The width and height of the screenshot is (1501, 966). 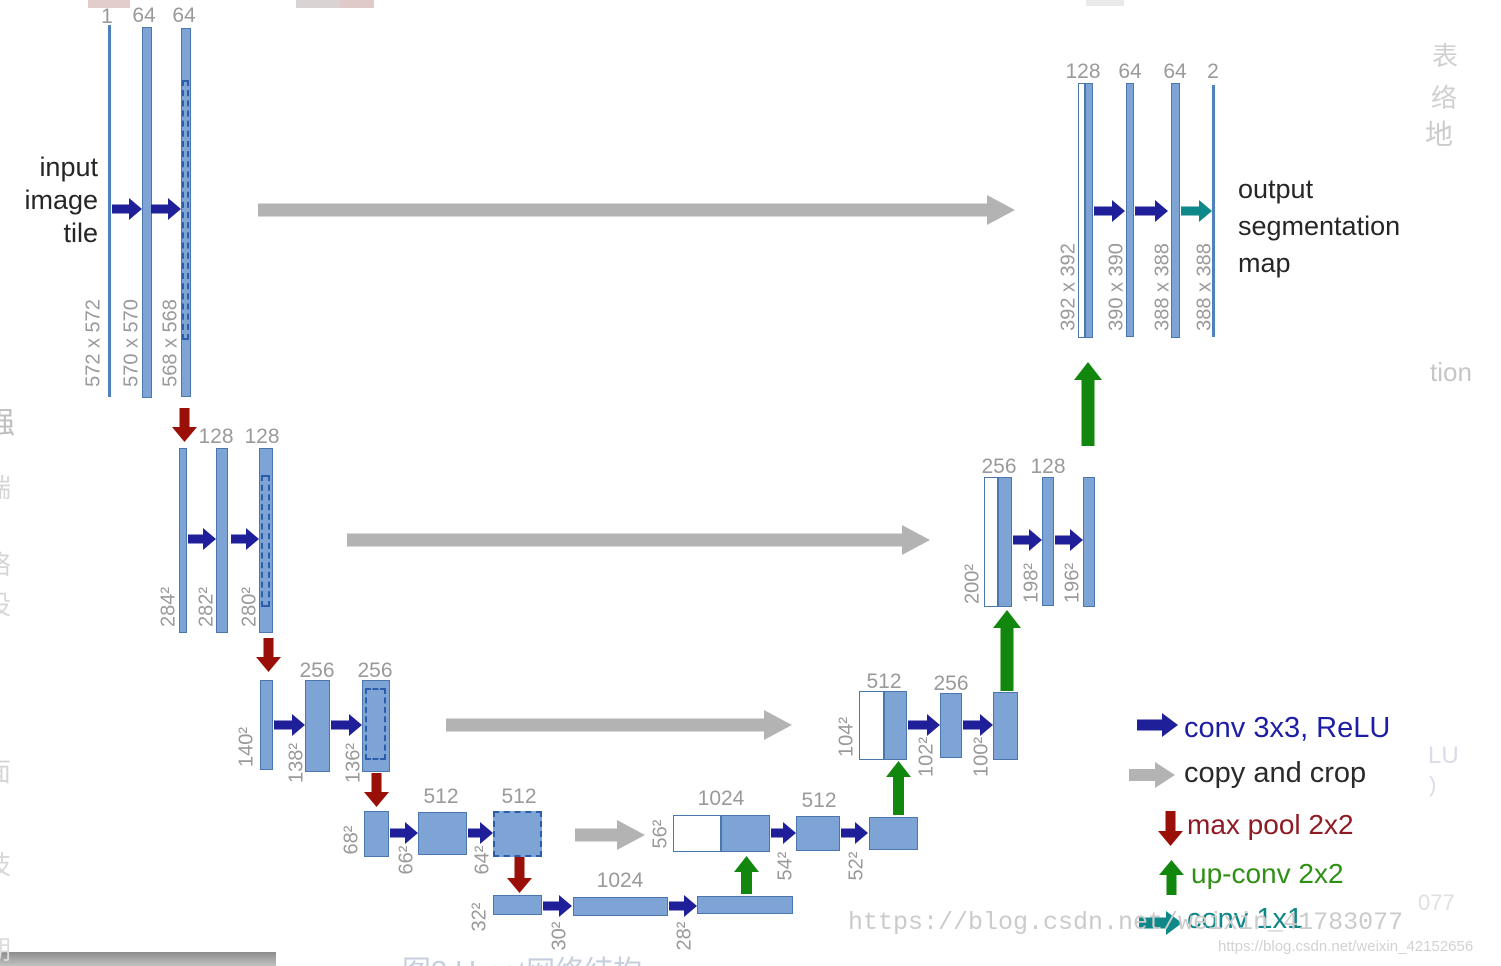 What do you see at coordinates (5, 863) in the screenshot?
I see `edge-text-fragment: 技` at bounding box center [5, 863].